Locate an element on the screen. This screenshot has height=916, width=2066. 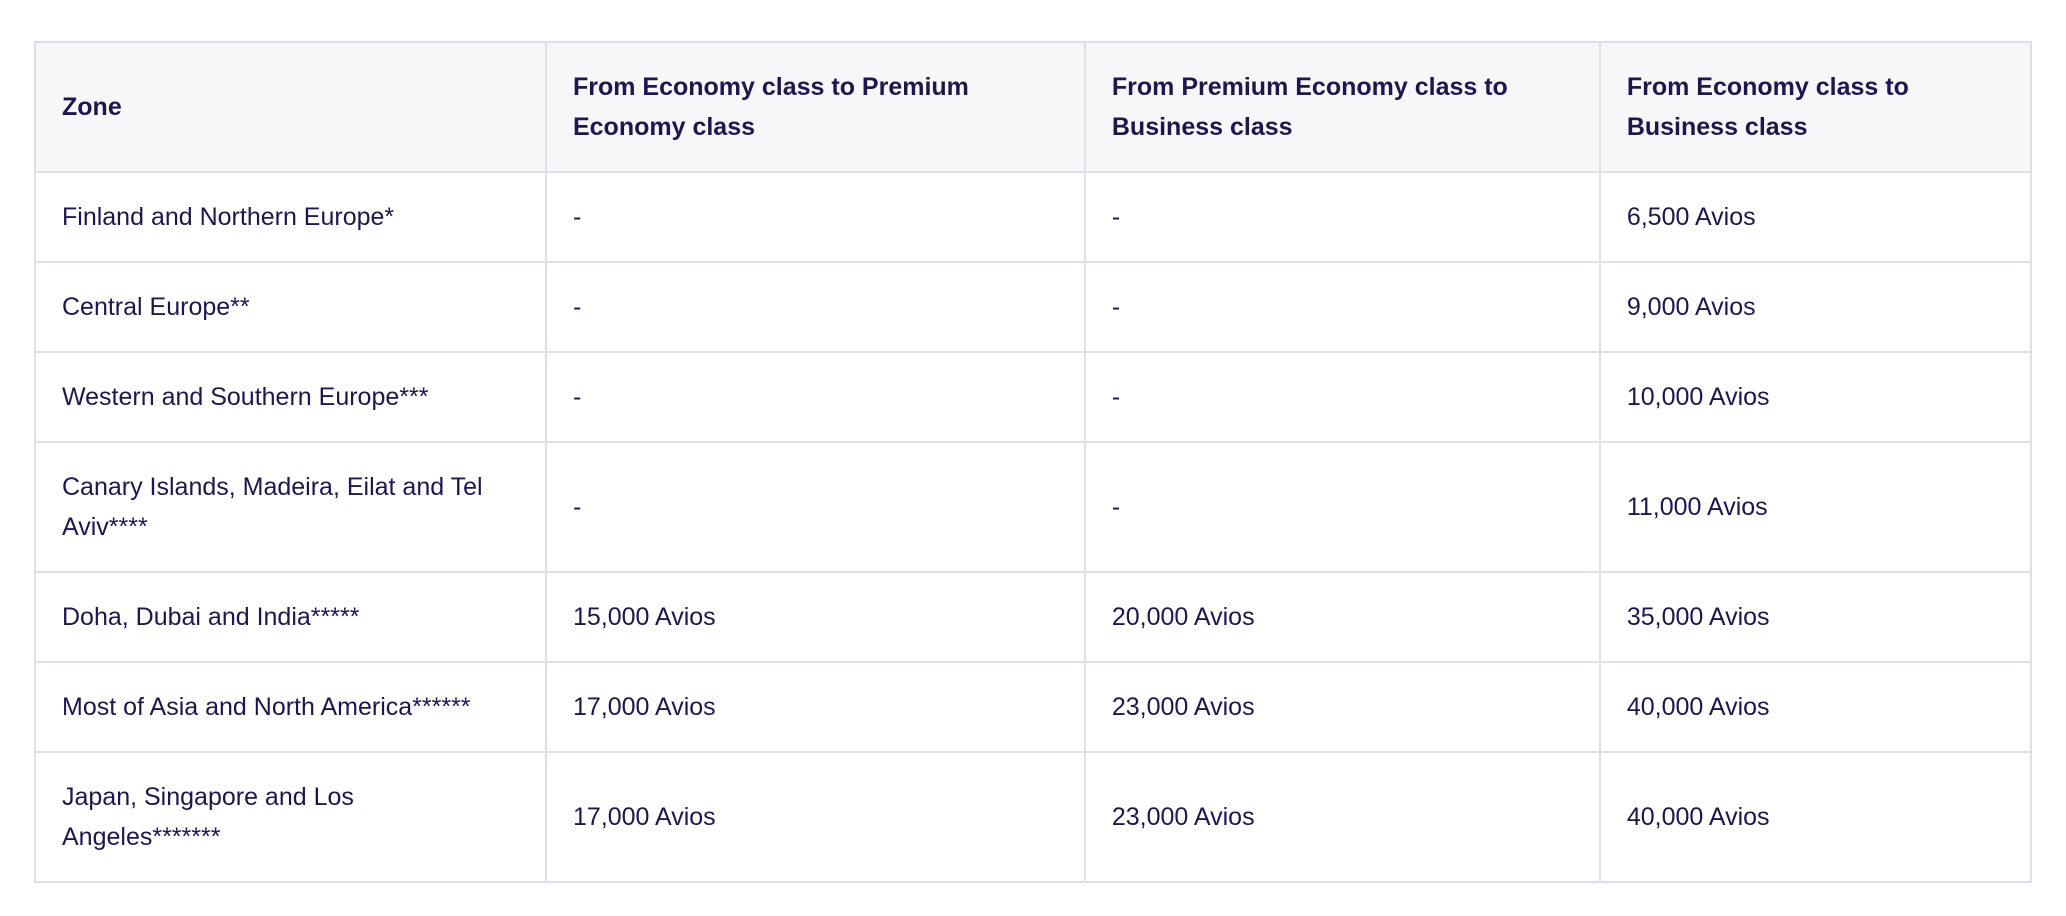
avios-value-cell: 6,500 Avios is located at coordinates (1815, 217).